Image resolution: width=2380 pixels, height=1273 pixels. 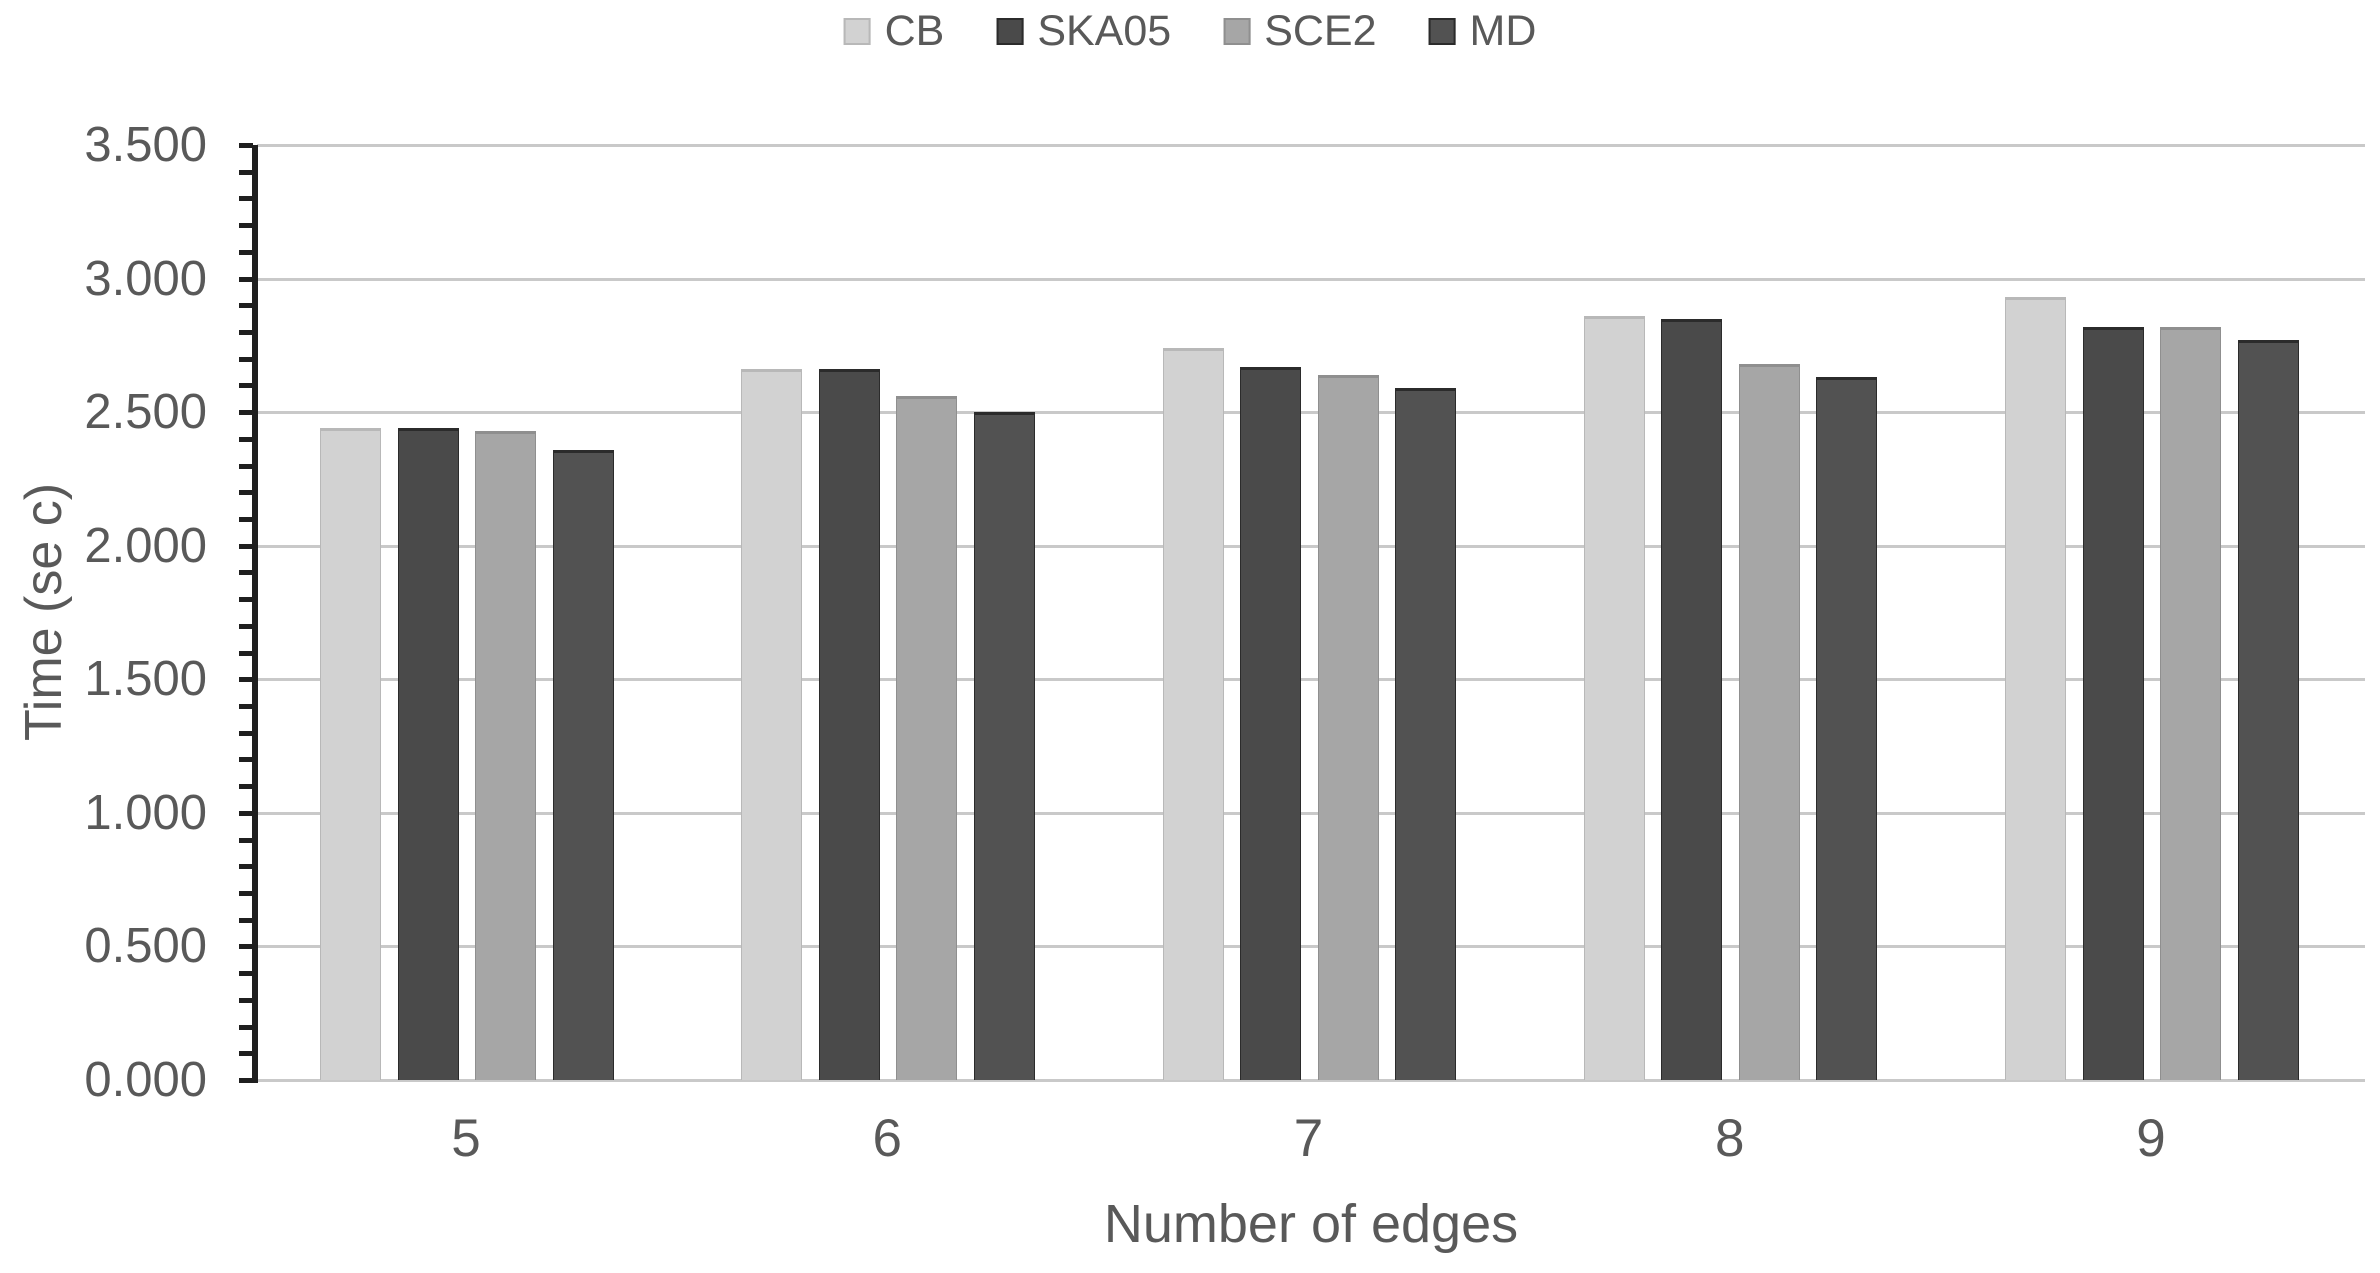 What do you see at coordinates (145, 946) in the screenshot?
I see `y-tick-label: 0.500` at bounding box center [145, 946].